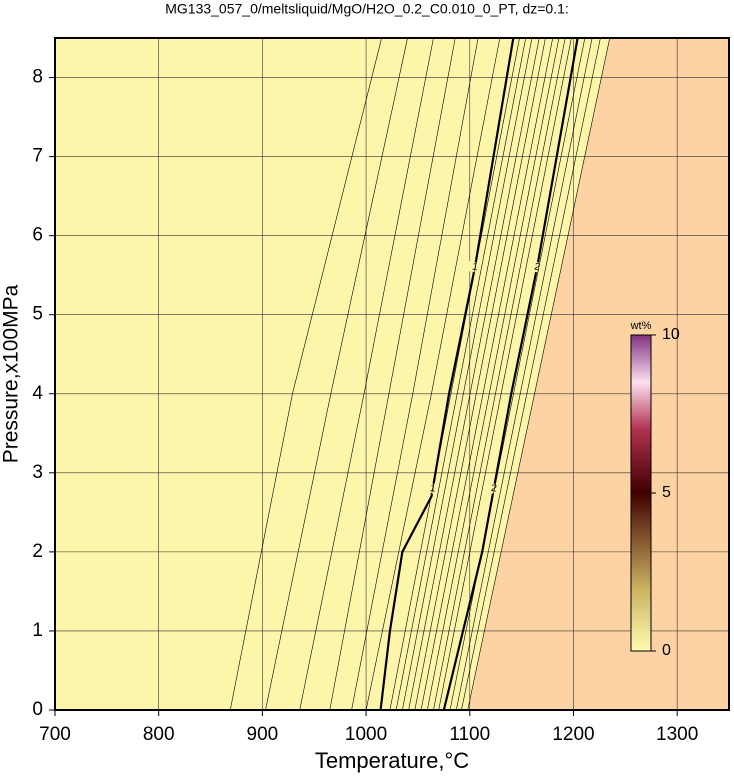 Image resolution: width=734 pixels, height=781 pixels. I want to click on contour-line, so click(392, 374).